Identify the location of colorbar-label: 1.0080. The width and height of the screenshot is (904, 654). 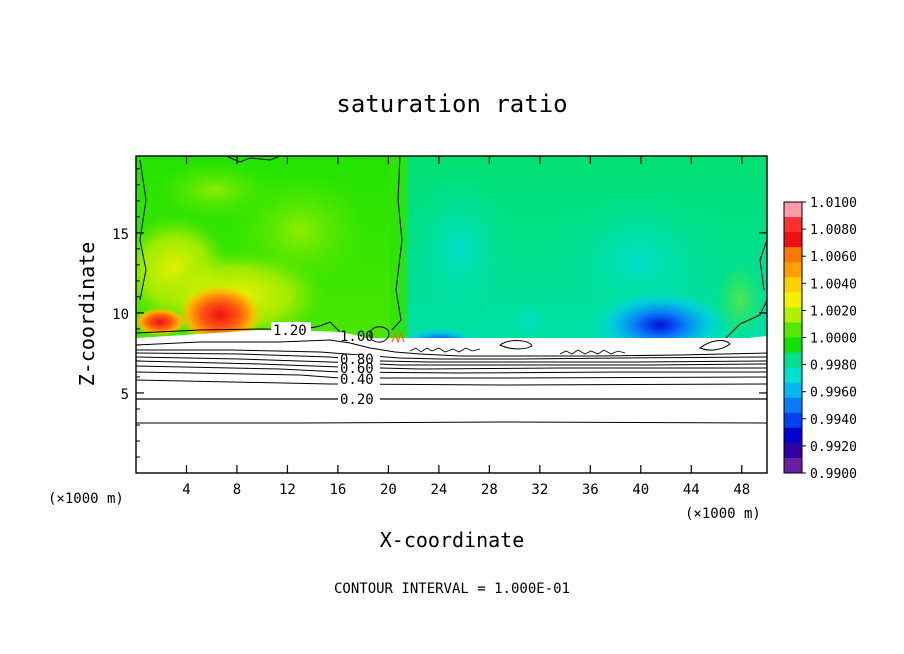
(833, 230).